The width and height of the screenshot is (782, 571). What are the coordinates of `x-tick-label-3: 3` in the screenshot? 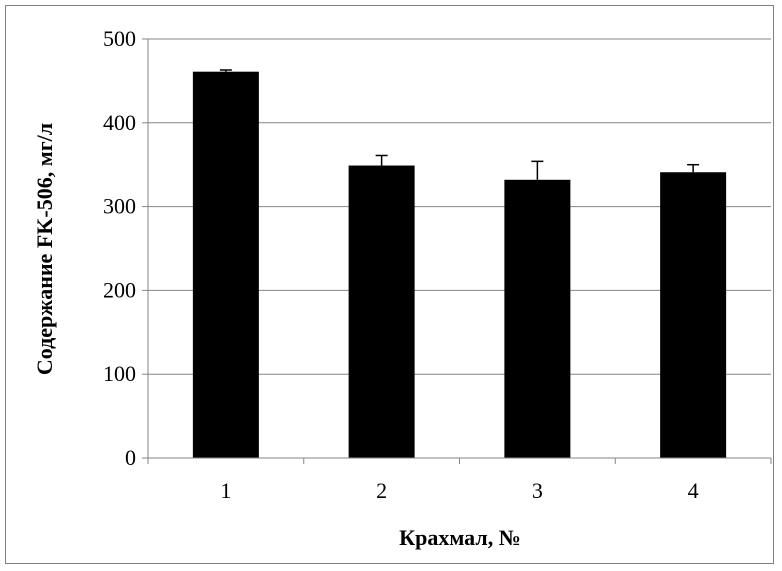 It's located at (537, 490).